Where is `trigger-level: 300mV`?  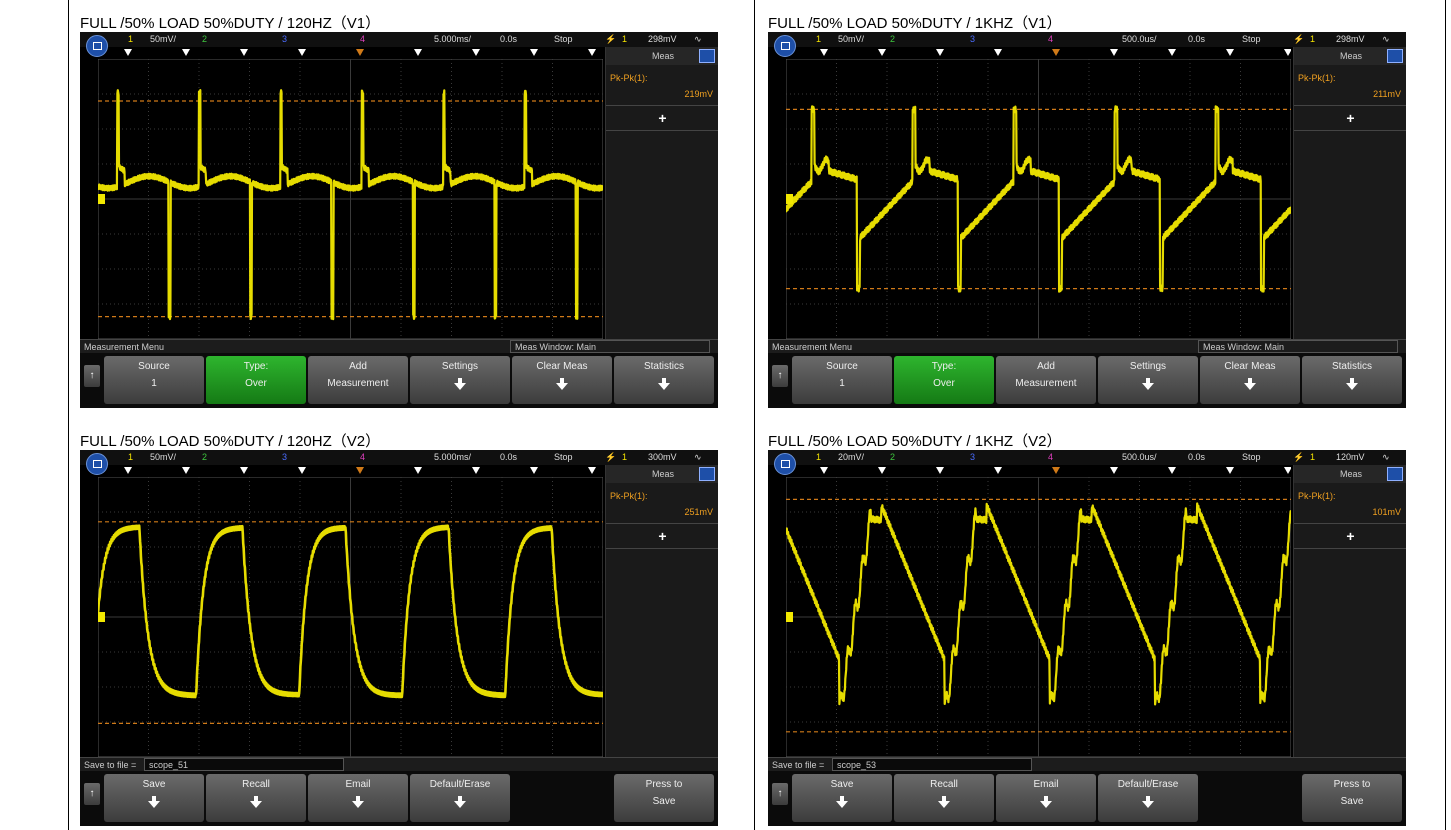 trigger-level: 300mV is located at coordinates (662, 457).